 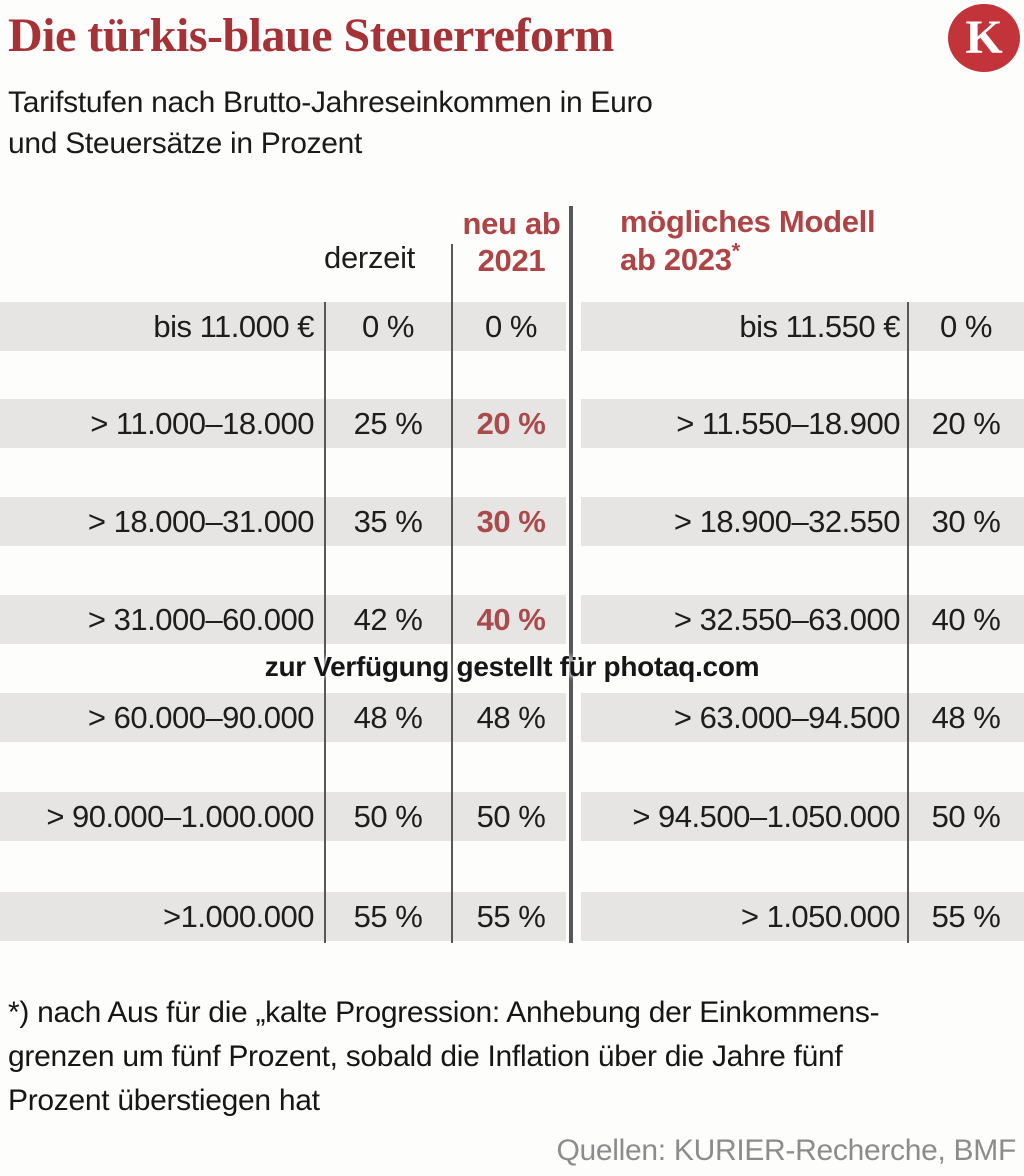 I want to click on watermark: zur Verfügung gestellt für photaq.com, so click(x=512, y=666).